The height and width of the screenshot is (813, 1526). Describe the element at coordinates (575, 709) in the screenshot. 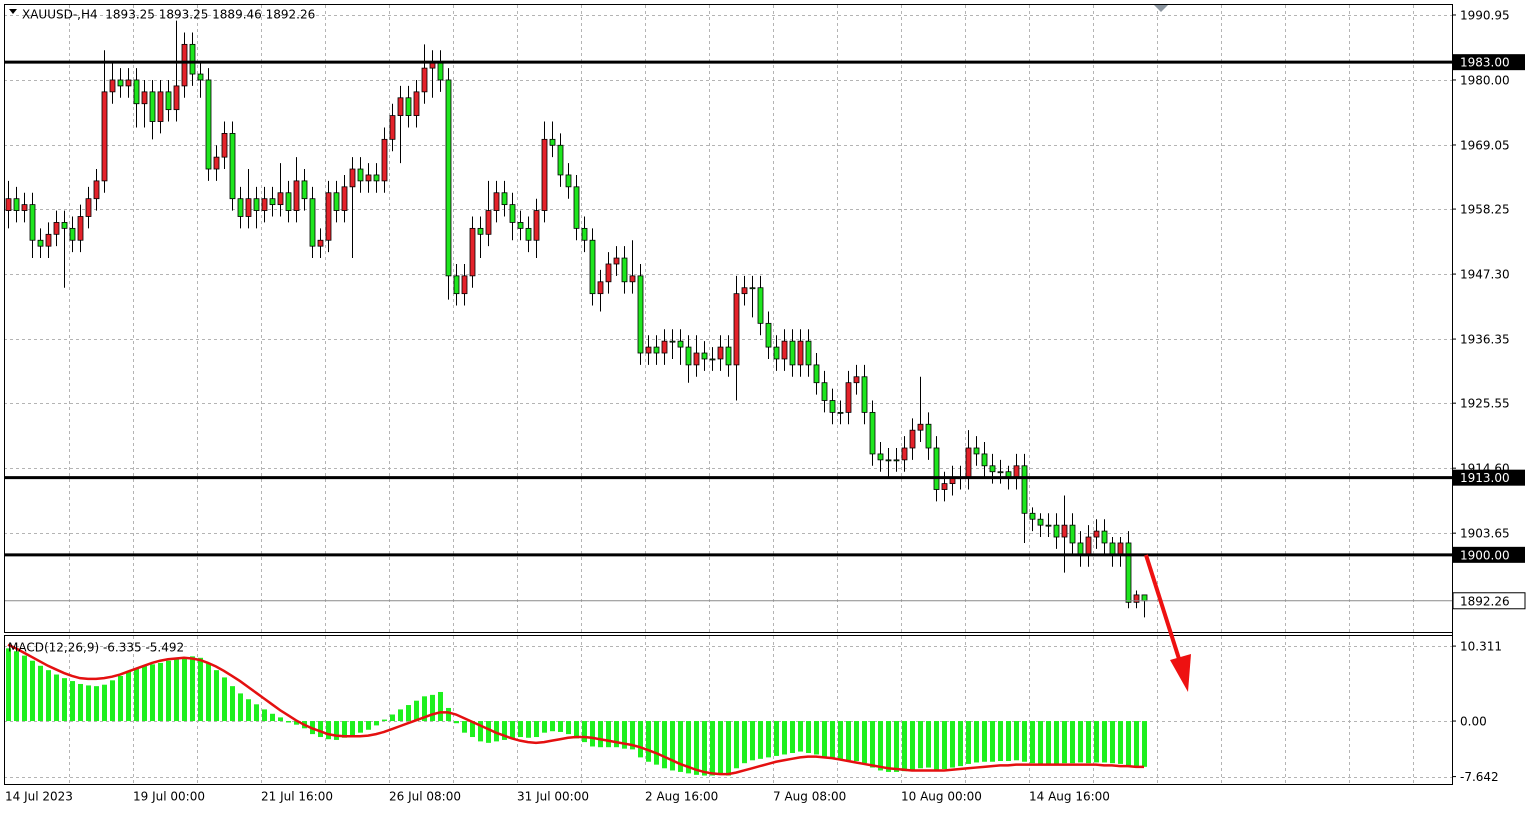

I see `signal-line` at that location.